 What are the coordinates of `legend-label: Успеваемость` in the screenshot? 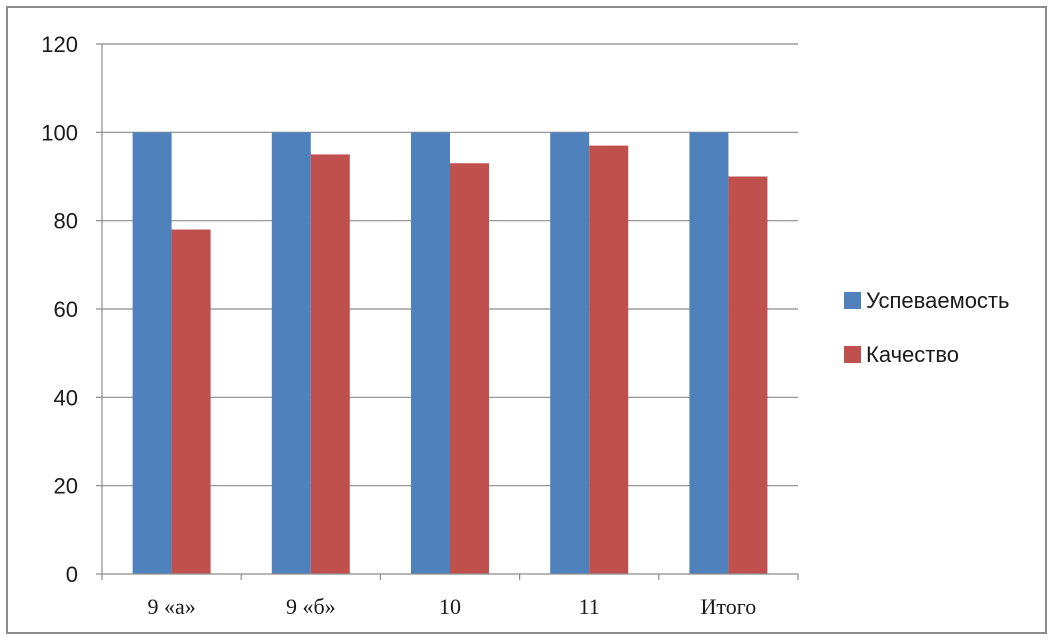 It's located at (937, 300).